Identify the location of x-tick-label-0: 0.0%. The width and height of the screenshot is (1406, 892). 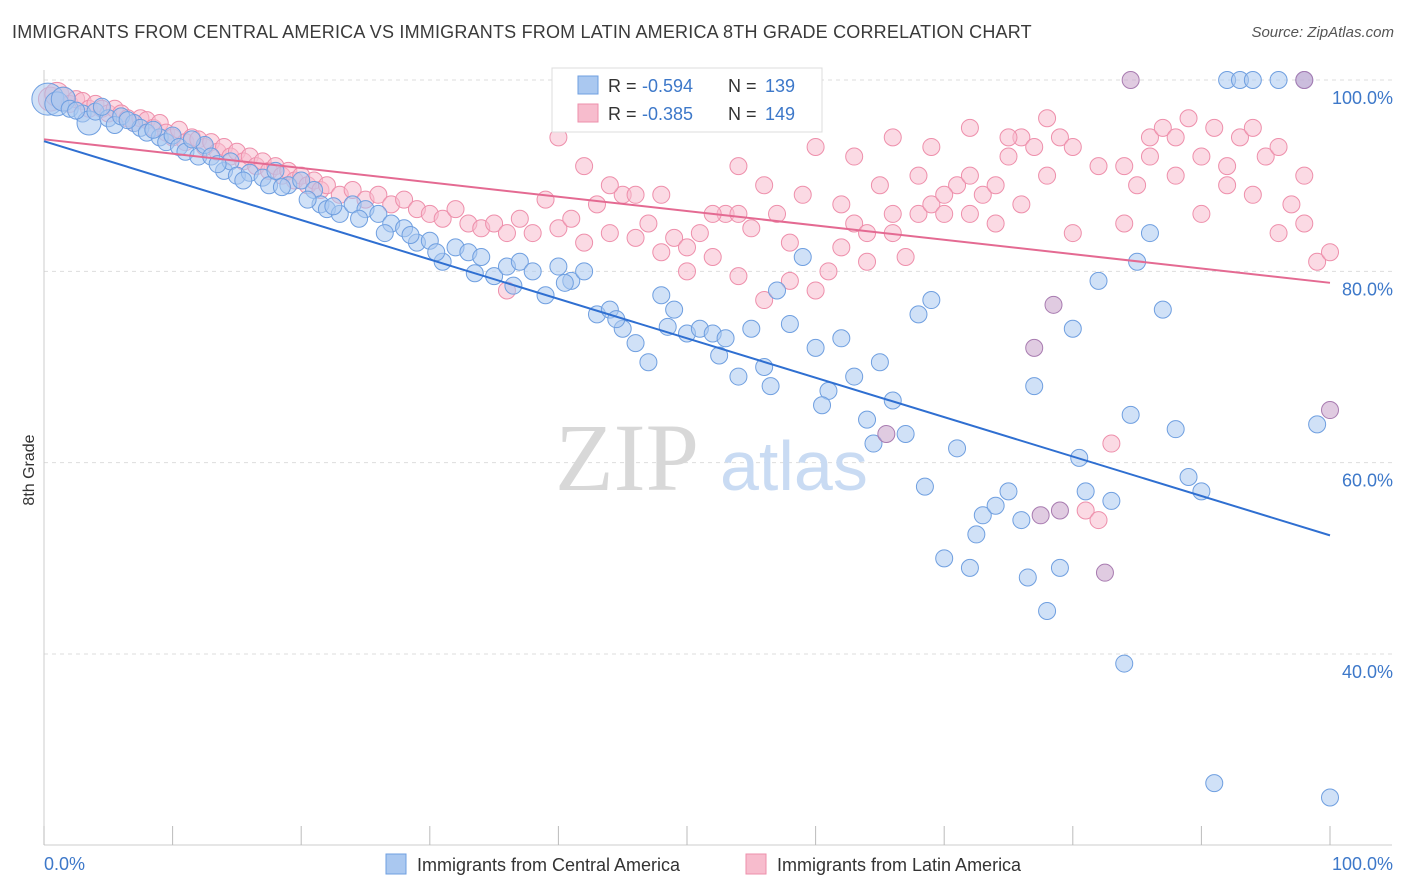
(64, 864).